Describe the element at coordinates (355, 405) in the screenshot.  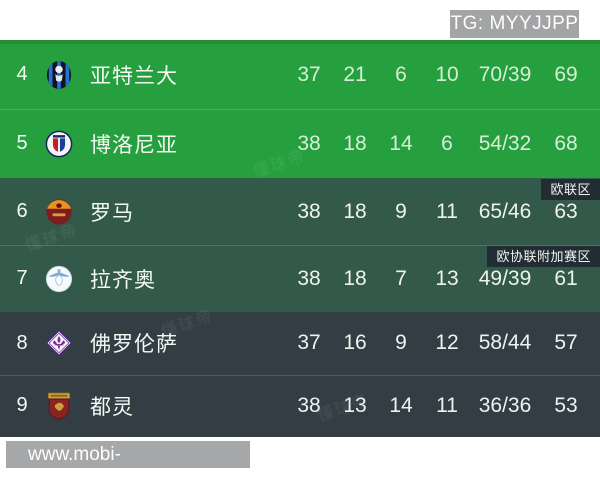
I see `stat-won: 13` at that location.